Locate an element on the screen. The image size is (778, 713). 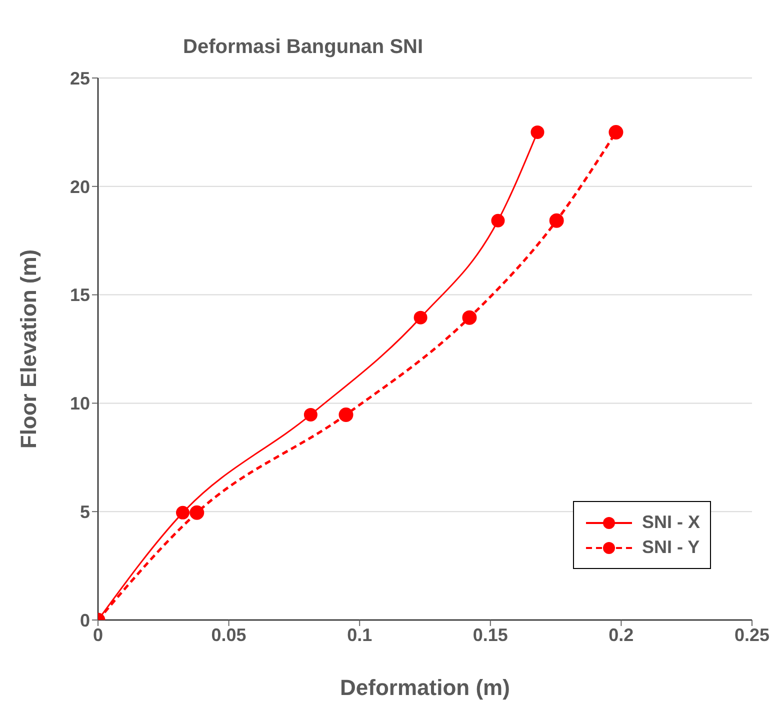
x-tick-label: 0.1 is located at coordinates (359, 634).